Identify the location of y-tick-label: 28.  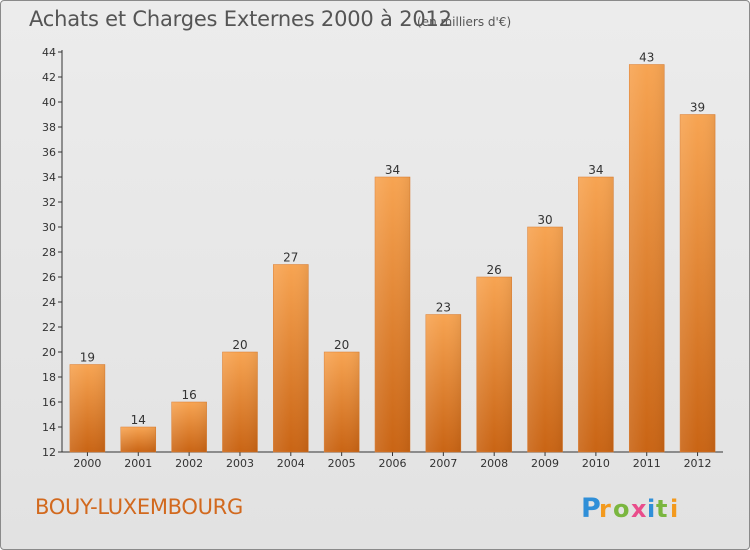
(49, 252).